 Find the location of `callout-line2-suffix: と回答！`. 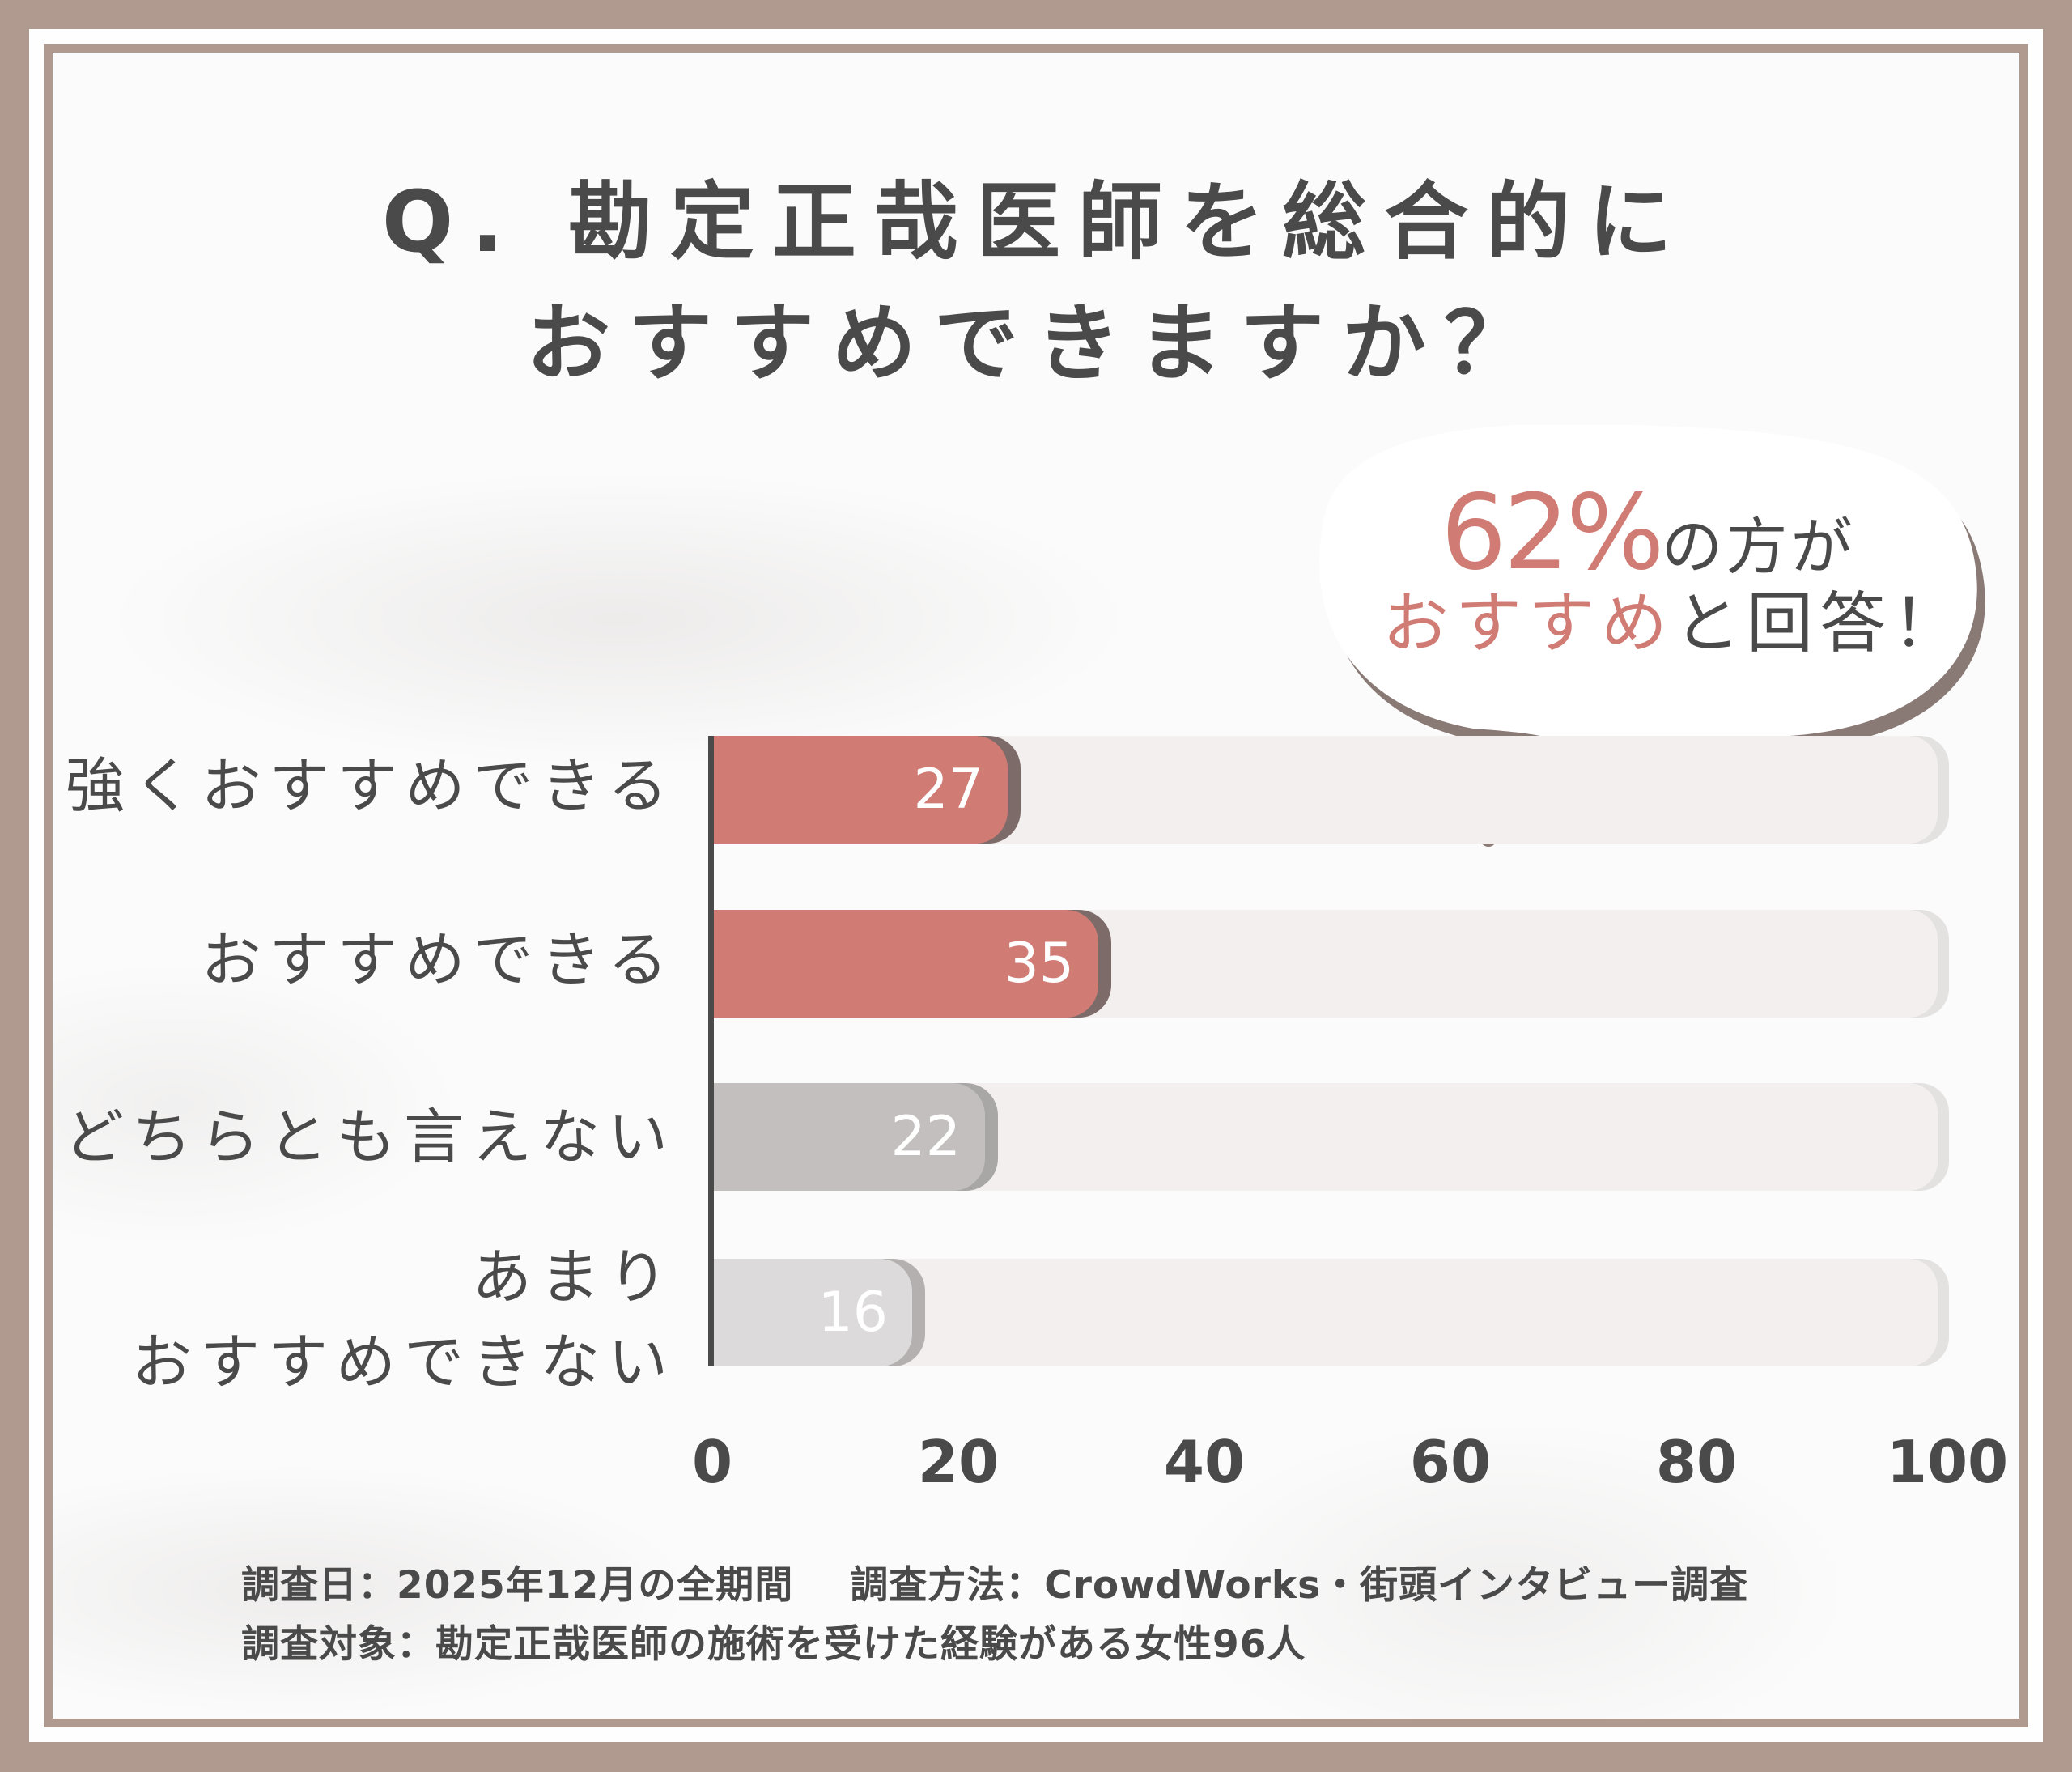

callout-line2-suffix: と回答！ is located at coordinates (1820, 624).